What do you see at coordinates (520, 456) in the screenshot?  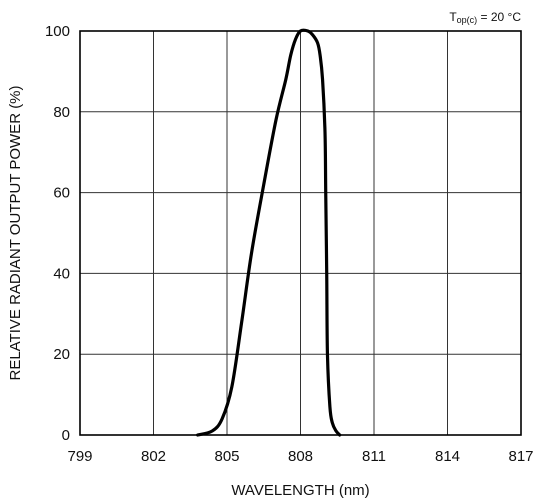 I see `x-tick-label: 817` at bounding box center [520, 456].